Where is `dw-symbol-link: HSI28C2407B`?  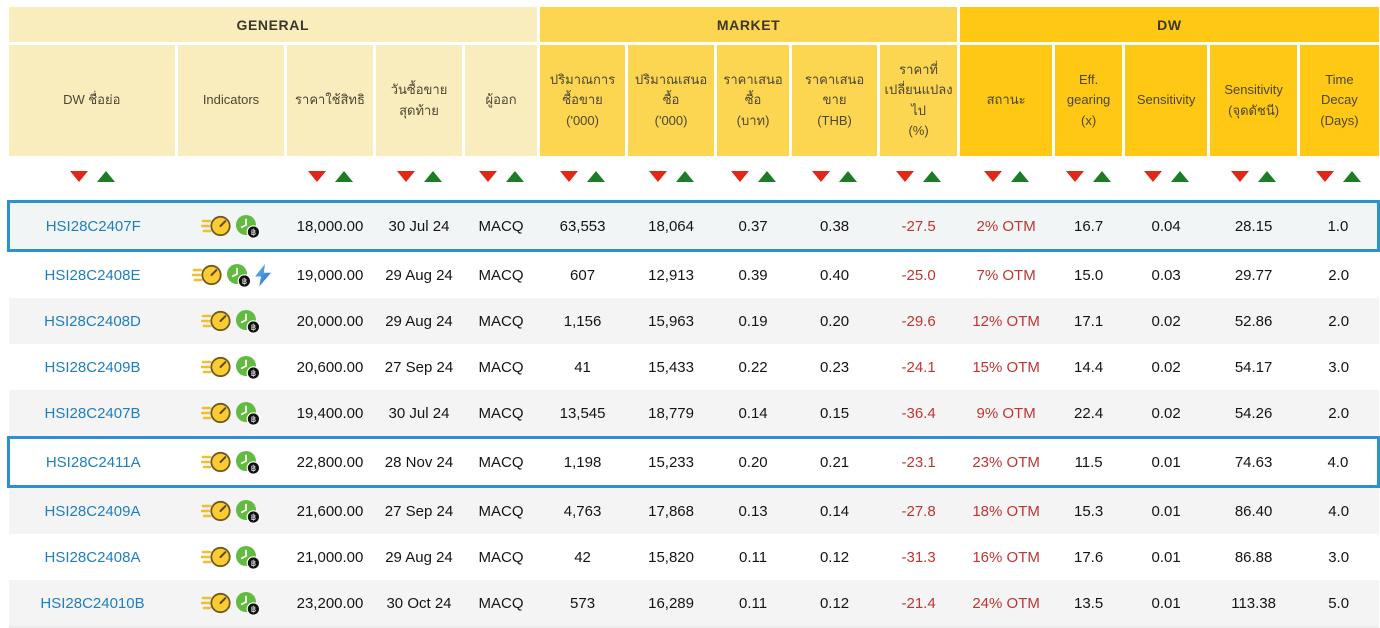
dw-symbol-link: HSI28C2407B is located at coordinates (92, 413).